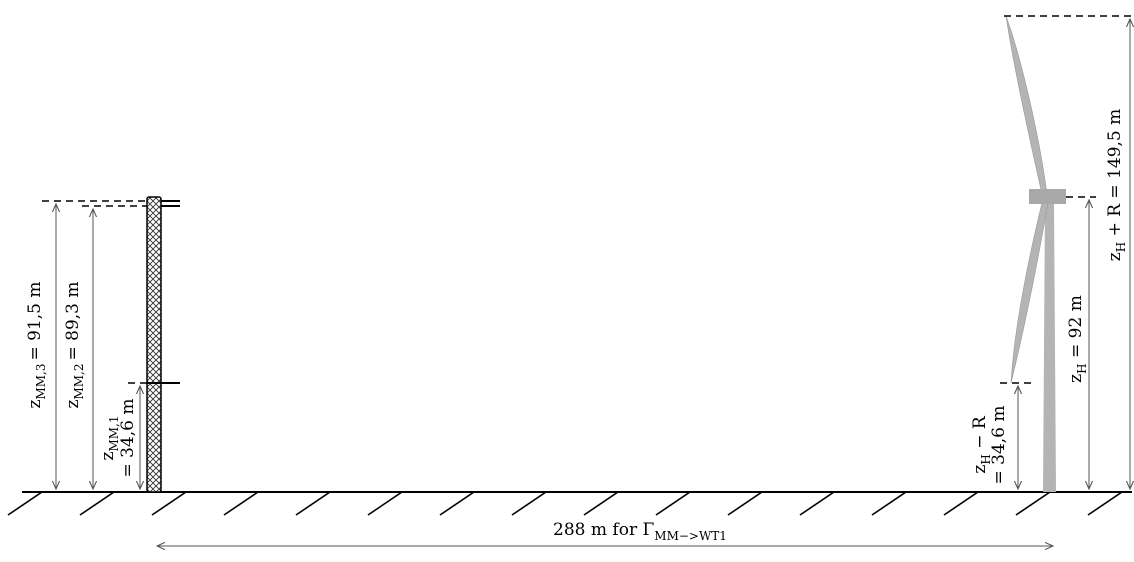 This screenshot has width=1134, height=562. I want to click on upper-tip-height-label: zH + R = 149,5 m, so click(1116, 185).